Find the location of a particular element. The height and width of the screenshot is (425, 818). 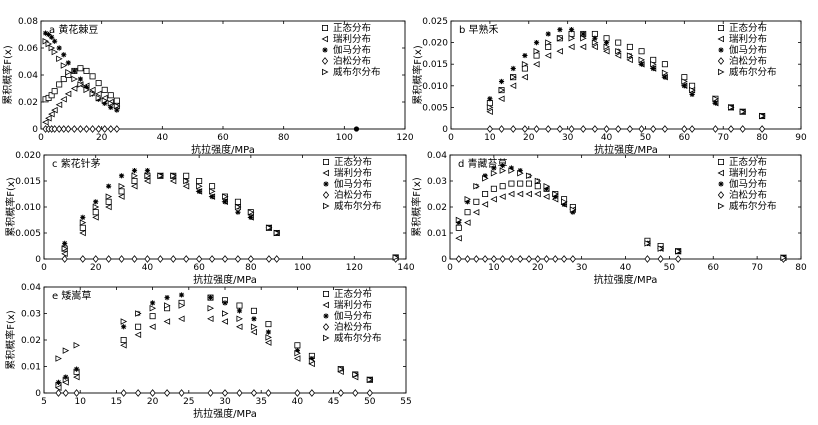

panel-letter: c is located at coordinates (55, 164).